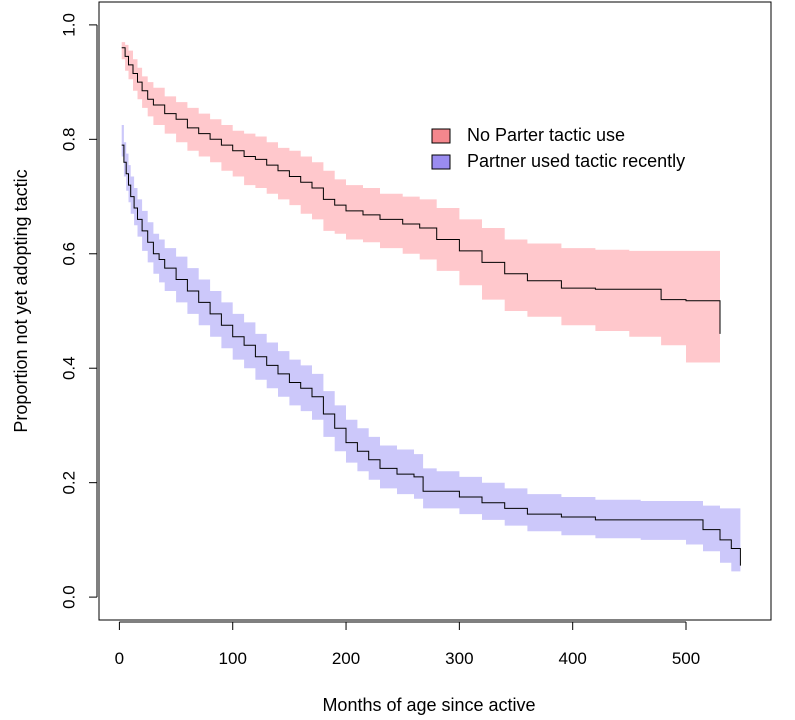 The image size is (795, 720). Describe the element at coordinates (68, 254) in the screenshot. I see `y-tick-label: 0.6` at that location.